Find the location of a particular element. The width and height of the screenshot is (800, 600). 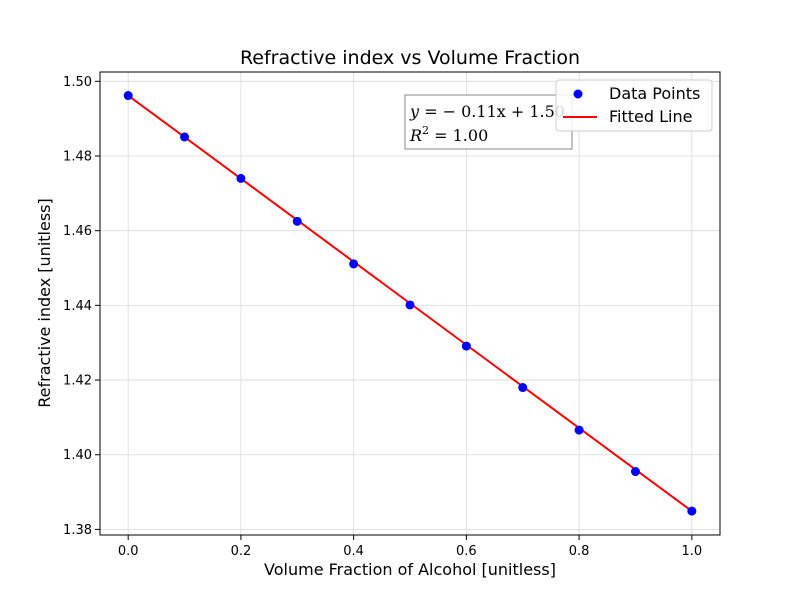

y-axis-ticks: 1.38 1.40 1.42 1.44 1.46 1.48 1.50 is located at coordinates (81, 306).